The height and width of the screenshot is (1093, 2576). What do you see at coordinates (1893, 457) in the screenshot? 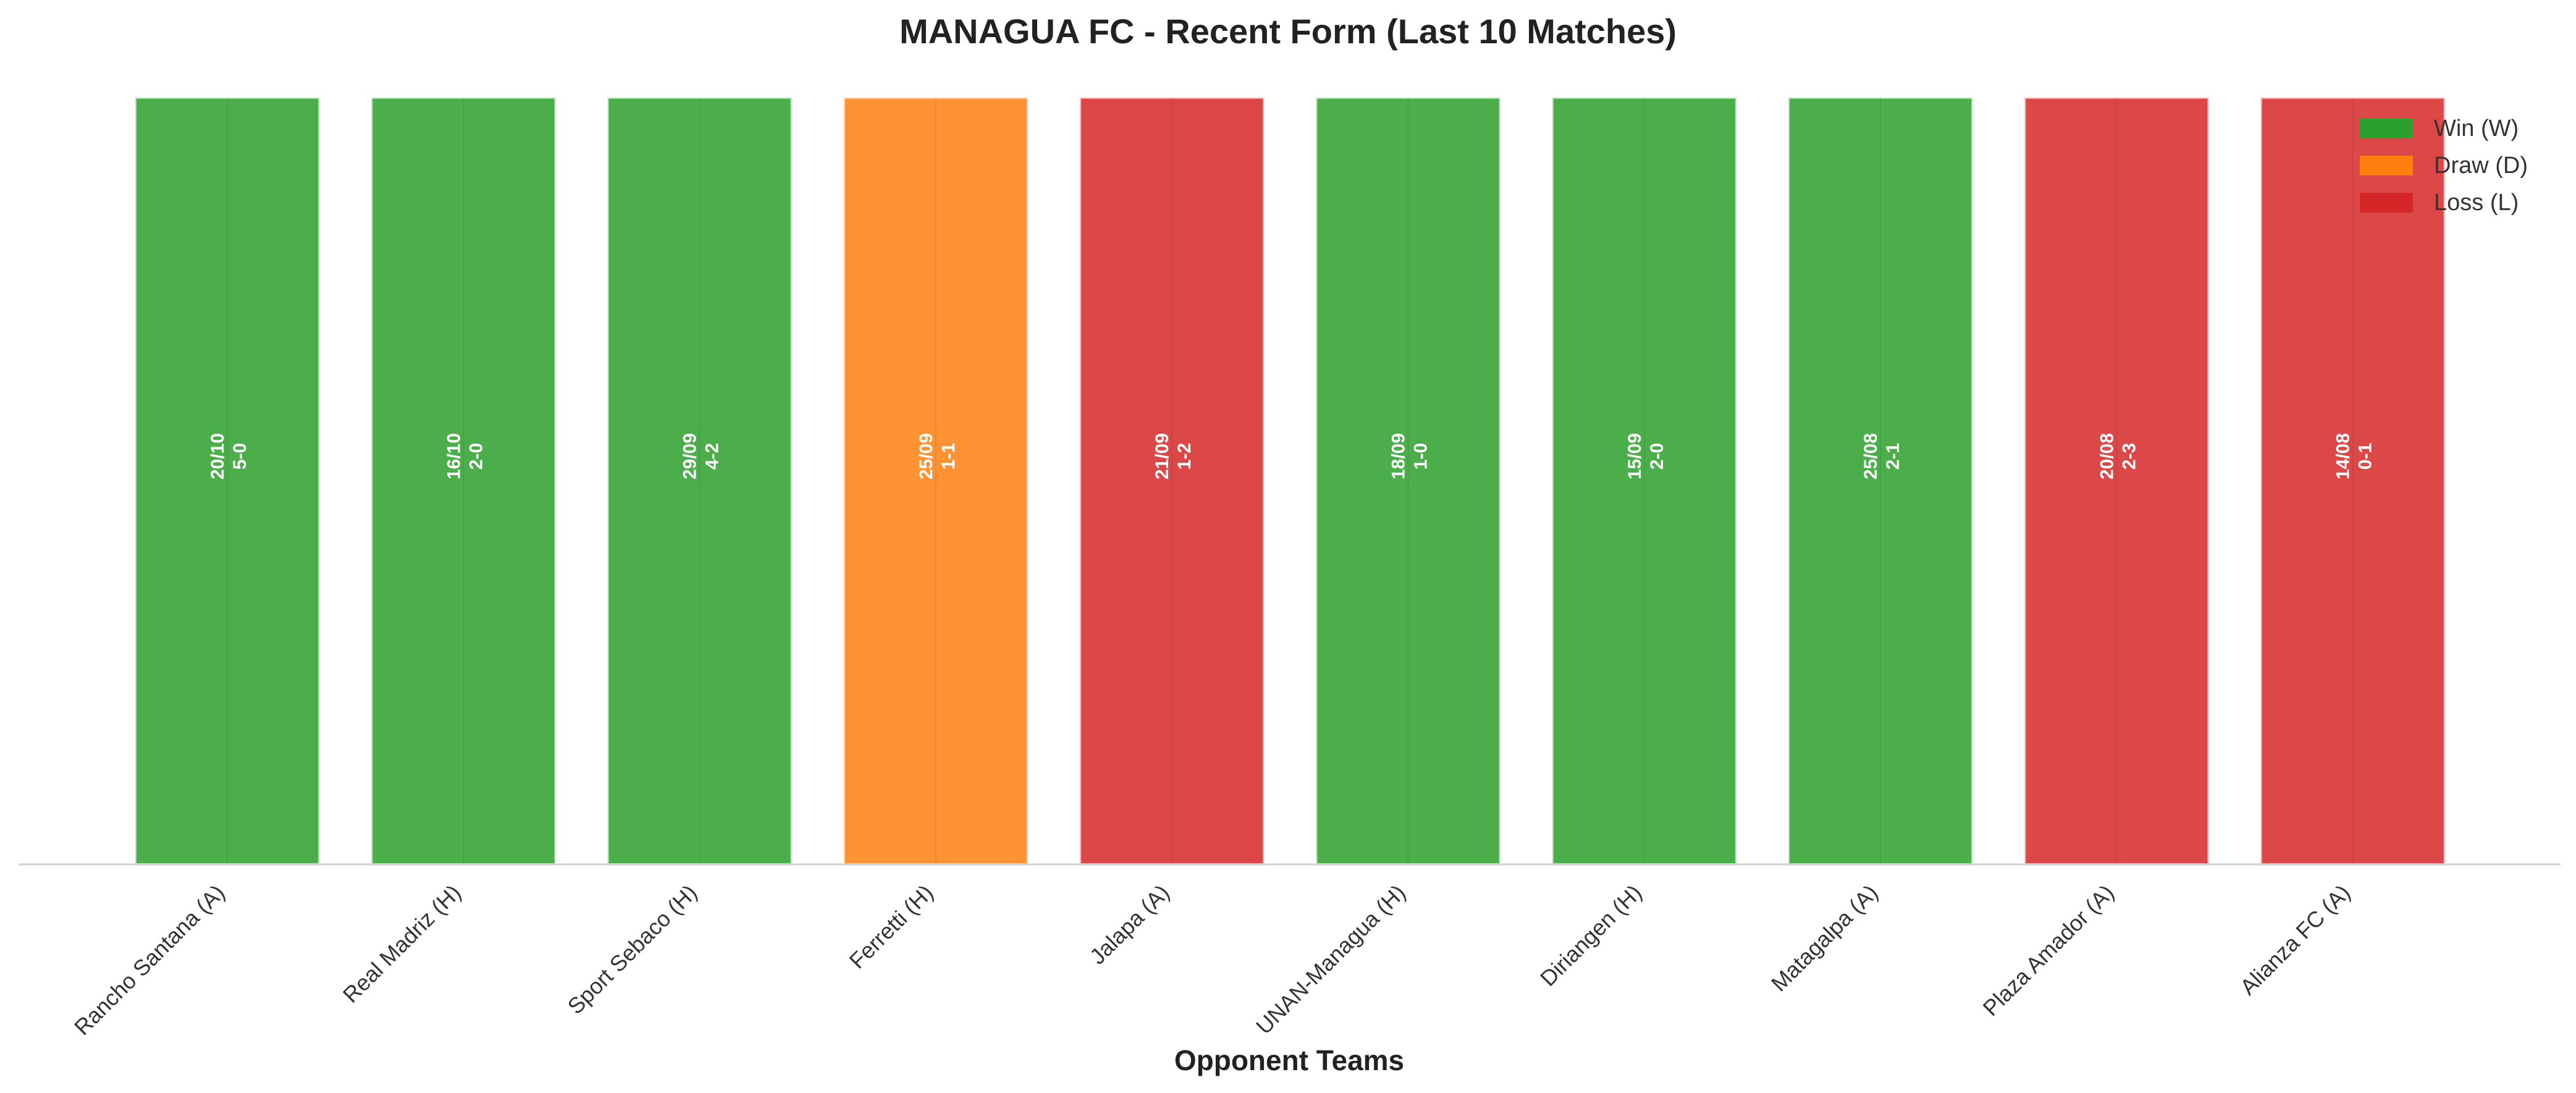
I see `match-score: 2-1` at bounding box center [1893, 457].